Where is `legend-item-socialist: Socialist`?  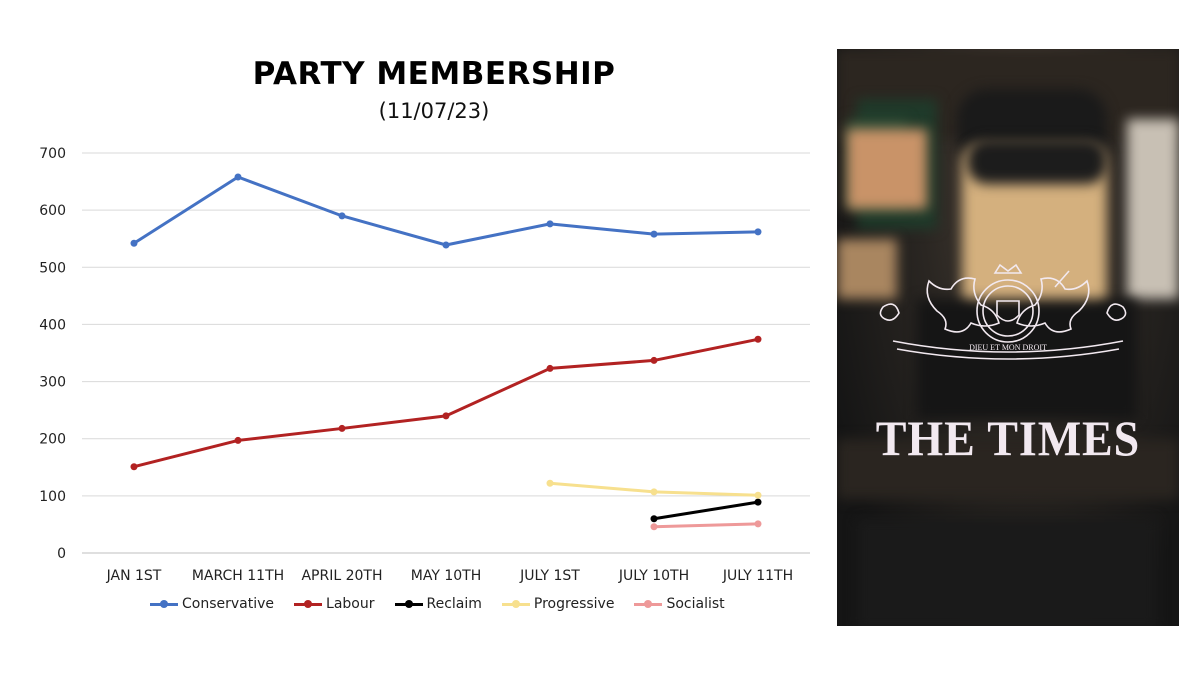 legend-item-socialist: Socialist is located at coordinates (679, 604).